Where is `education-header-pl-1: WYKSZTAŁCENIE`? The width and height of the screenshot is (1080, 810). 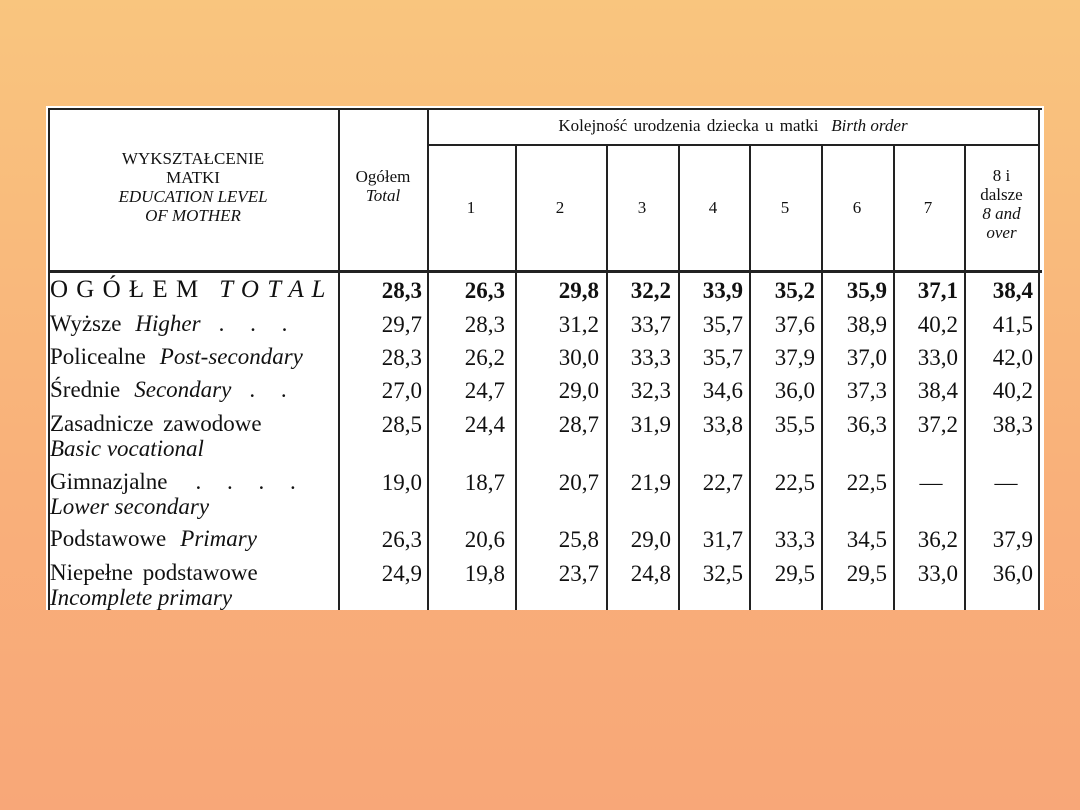
education-header-pl-1: WYKSZTAŁCENIE is located at coordinates (193, 158).